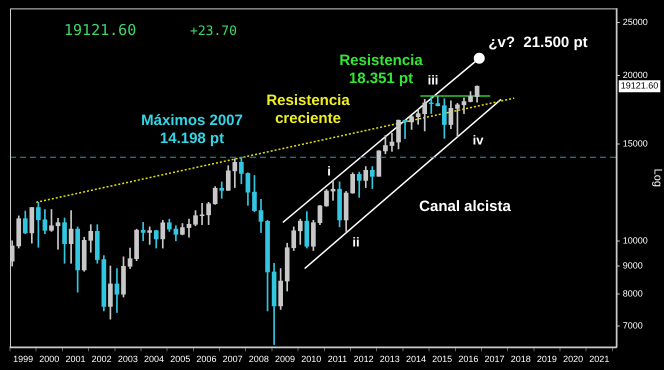 This screenshot has height=370, width=664. I want to click on y-tick-label: 7000, so click(632, 325).